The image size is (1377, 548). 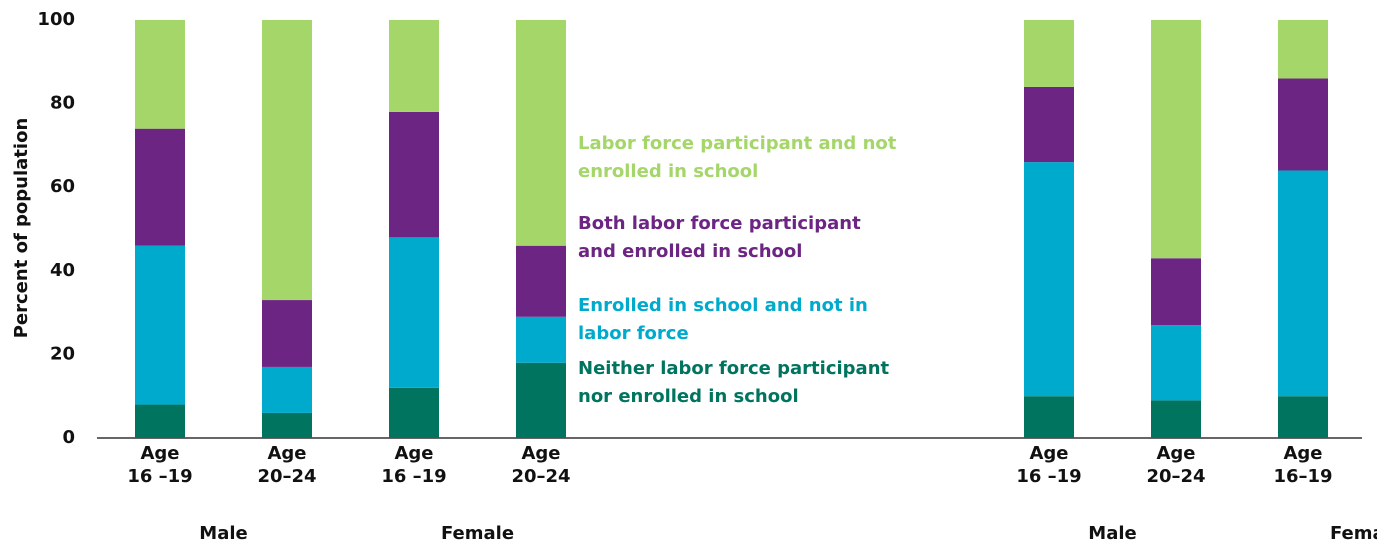 What do you see at coordinates (62, 103) in the screenshot?
I see `y-tick-label: 80` at bounding box center [62, 103].